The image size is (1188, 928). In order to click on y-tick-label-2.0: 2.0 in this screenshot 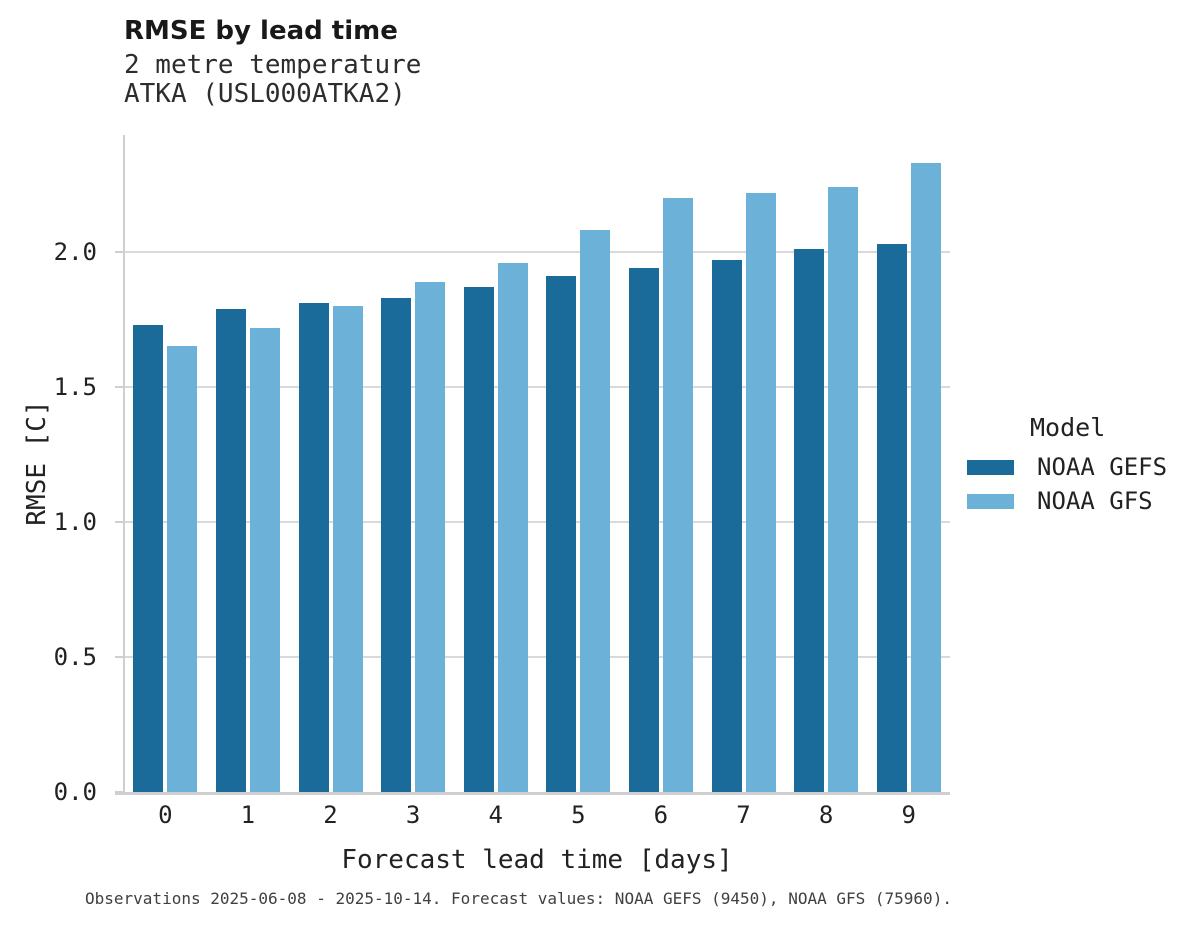, I will do `click(75, 251)`.